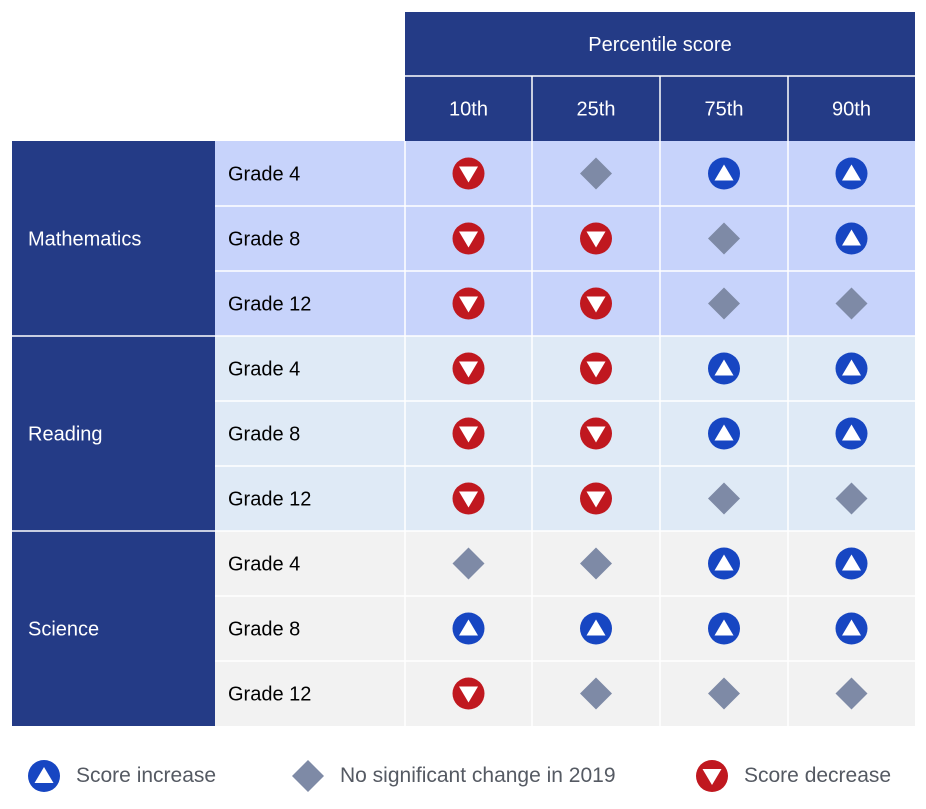 This screenshot has width=926, height=809. What do you see at coordinates (146, 775) in the screenshot?
I see `legend-label-increase: Score increase` at bounding box center [146, 775].